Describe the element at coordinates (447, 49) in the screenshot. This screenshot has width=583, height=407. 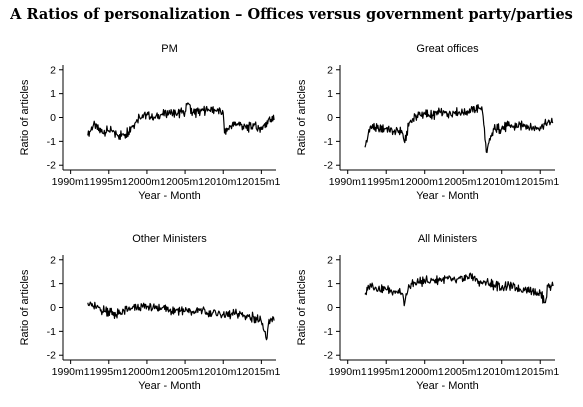
I see `panel-title: Great offices` at that location.